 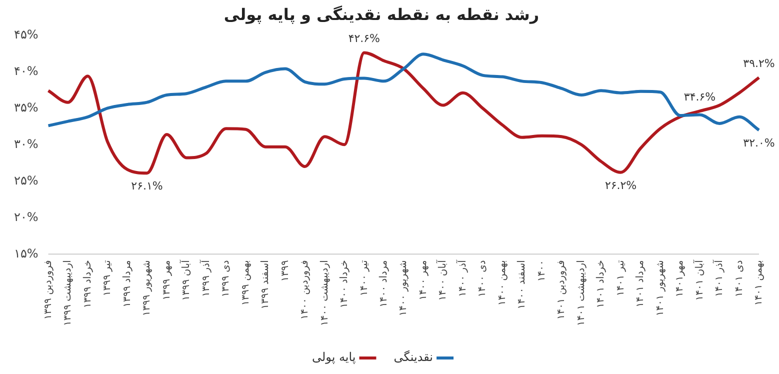 I want to click on x-tick-label: مهر۱۴۰۱, so click(x=680, y=279).